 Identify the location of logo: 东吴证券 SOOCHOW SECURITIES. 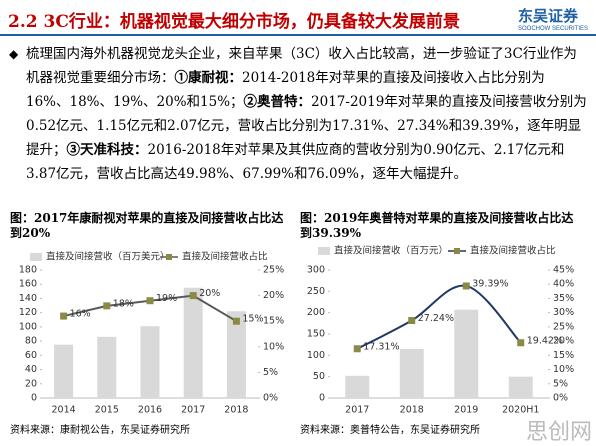
(553, 18).